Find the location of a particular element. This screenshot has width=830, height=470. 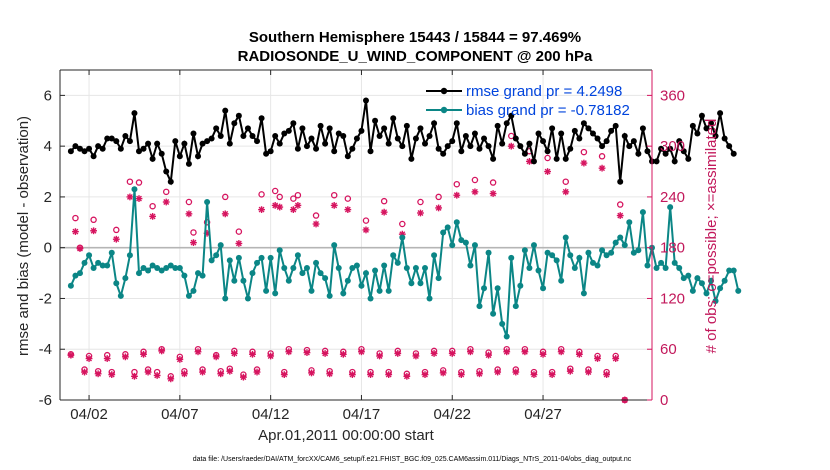

x-tick-label: 04/12 is located at coordinates (271, 414).